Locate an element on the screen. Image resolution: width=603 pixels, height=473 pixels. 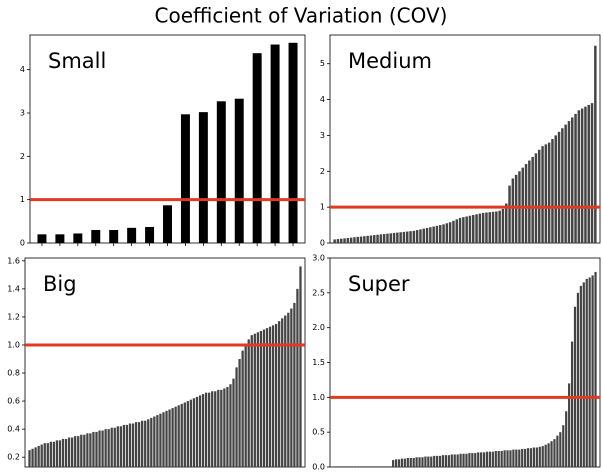
panel-title: Medium is located at coordinates (390, 61).